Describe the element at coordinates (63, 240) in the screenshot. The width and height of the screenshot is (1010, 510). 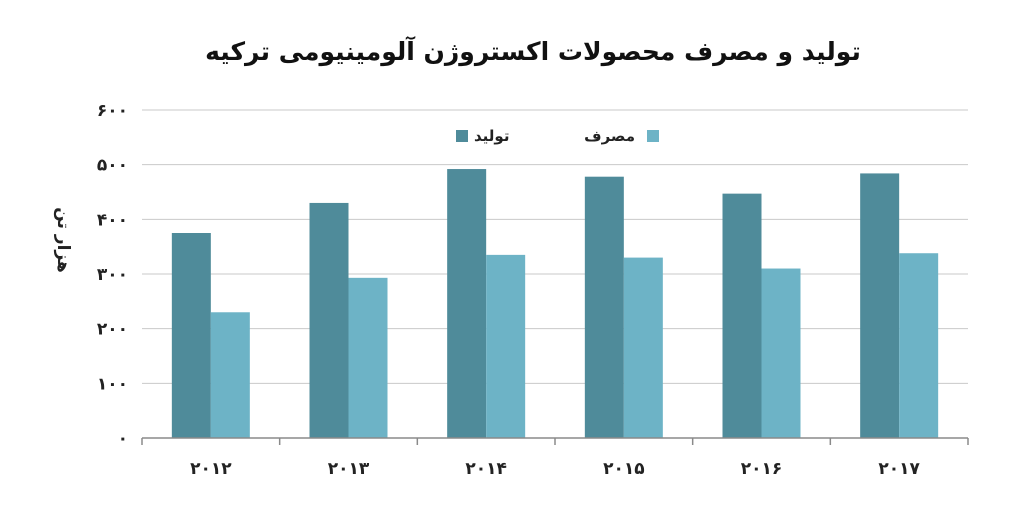
I see `y-axis-label: هزار تن` at that location.